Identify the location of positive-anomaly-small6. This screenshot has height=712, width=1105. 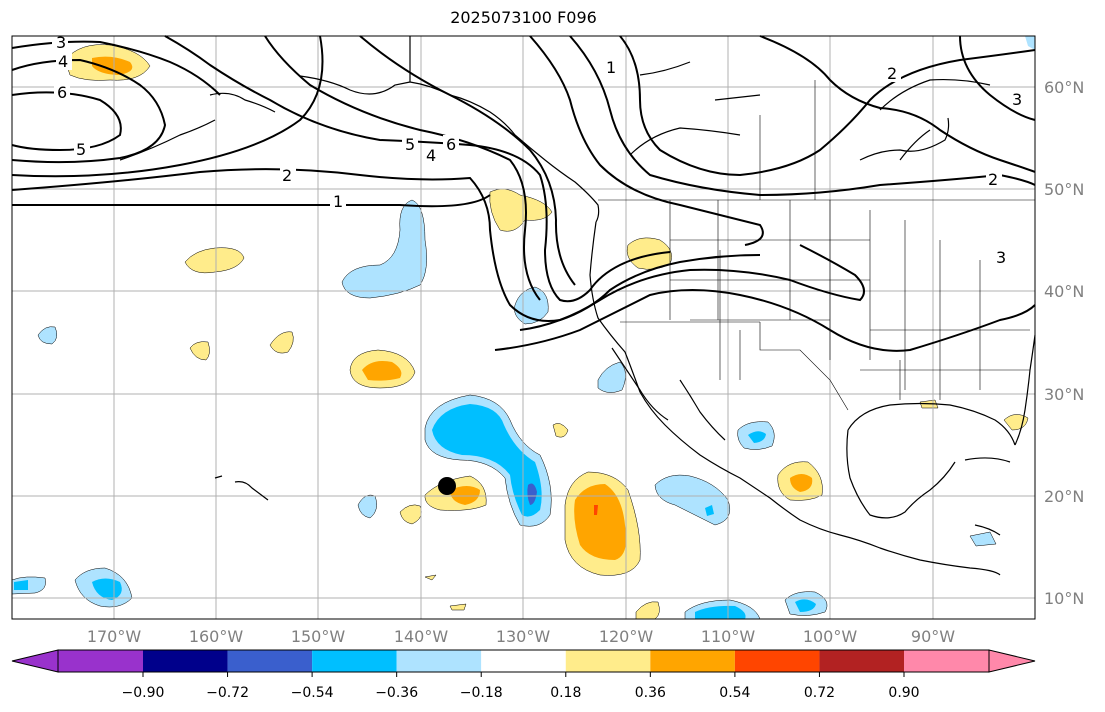
(430, 577).